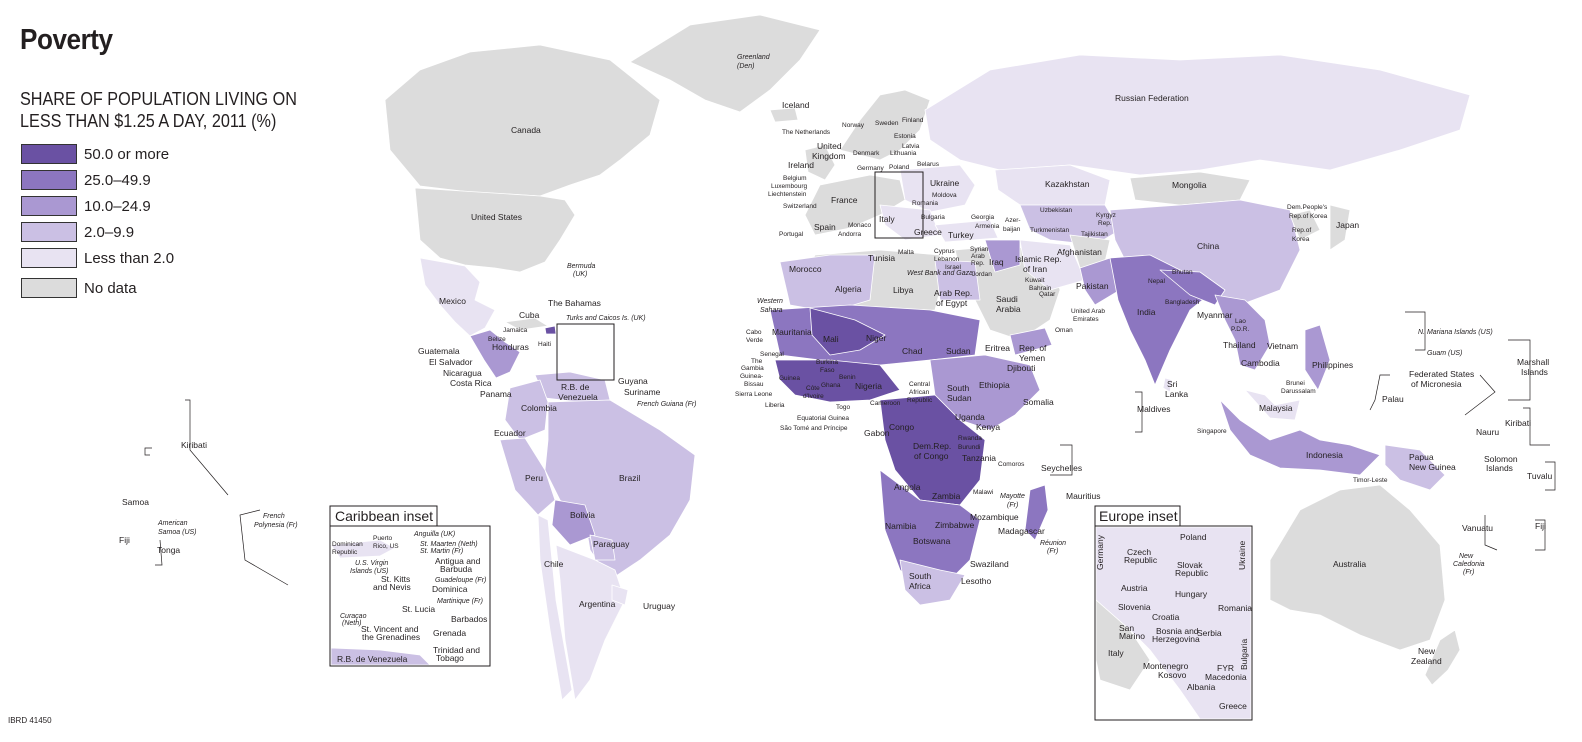 Image resolution: width=1582 pixels, height=742 pixels. Describe the element at coordinates (1272, 405) in the screenshot. I see `region-malaysia` at that location.